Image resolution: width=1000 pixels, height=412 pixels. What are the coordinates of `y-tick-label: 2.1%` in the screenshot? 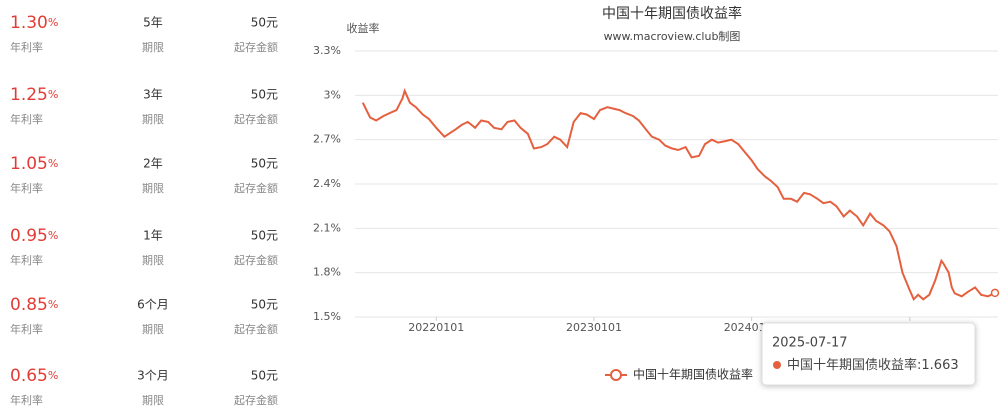 It's located at (327, 227).